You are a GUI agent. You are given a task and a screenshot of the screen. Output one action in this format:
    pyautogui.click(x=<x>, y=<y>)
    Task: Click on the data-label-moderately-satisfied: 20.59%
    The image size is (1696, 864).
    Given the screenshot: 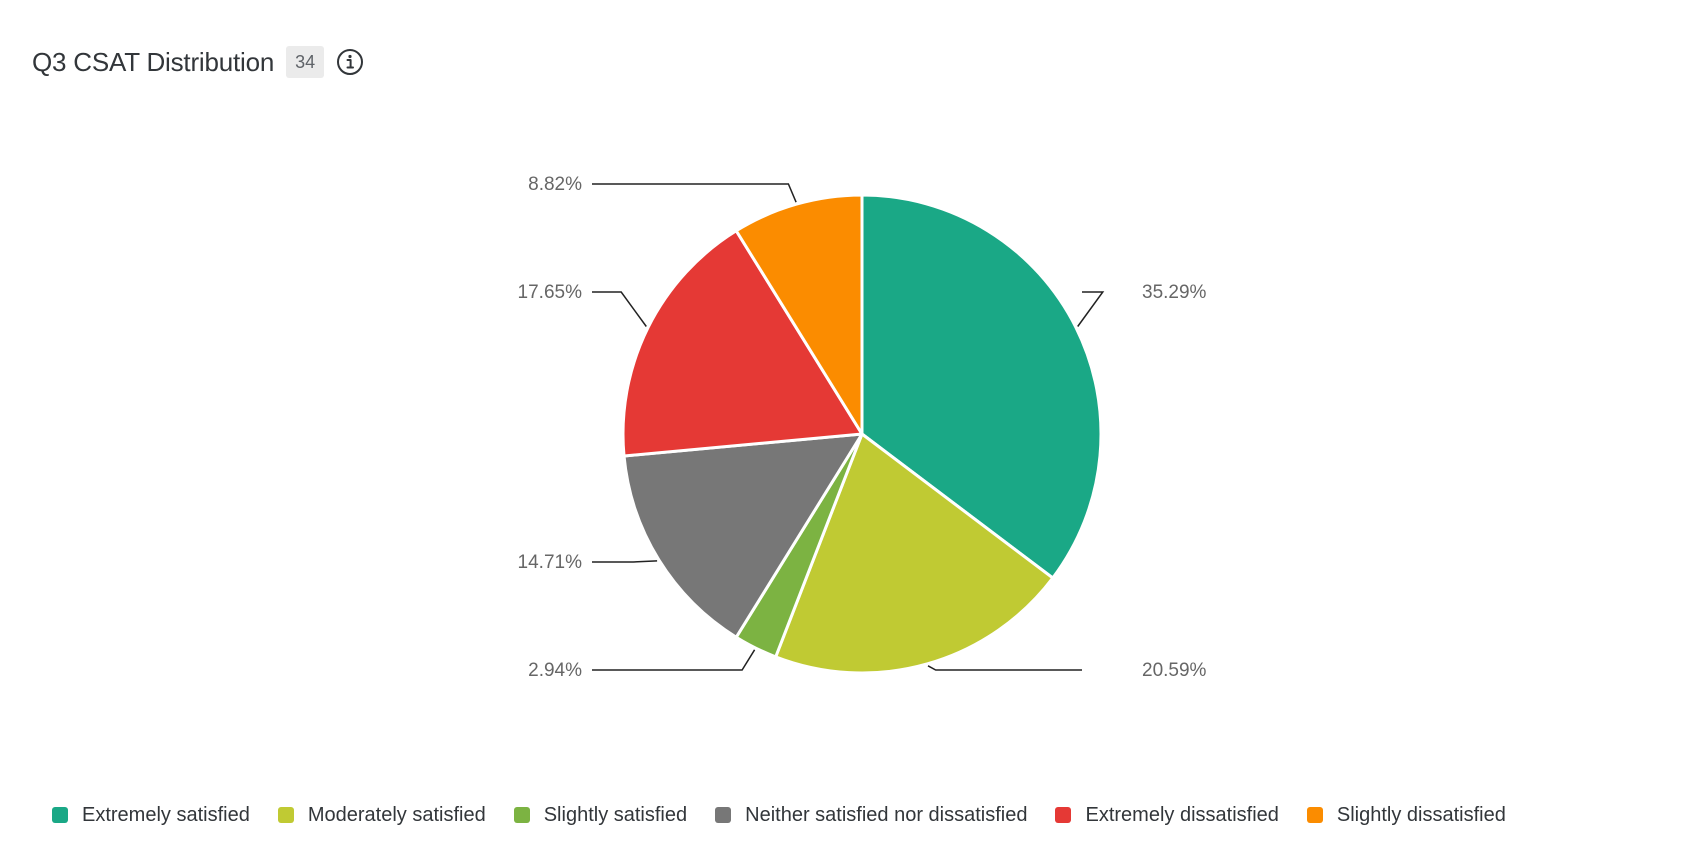 What is the action you would take?
    pyautogui.click(x=1174, y=670)
    